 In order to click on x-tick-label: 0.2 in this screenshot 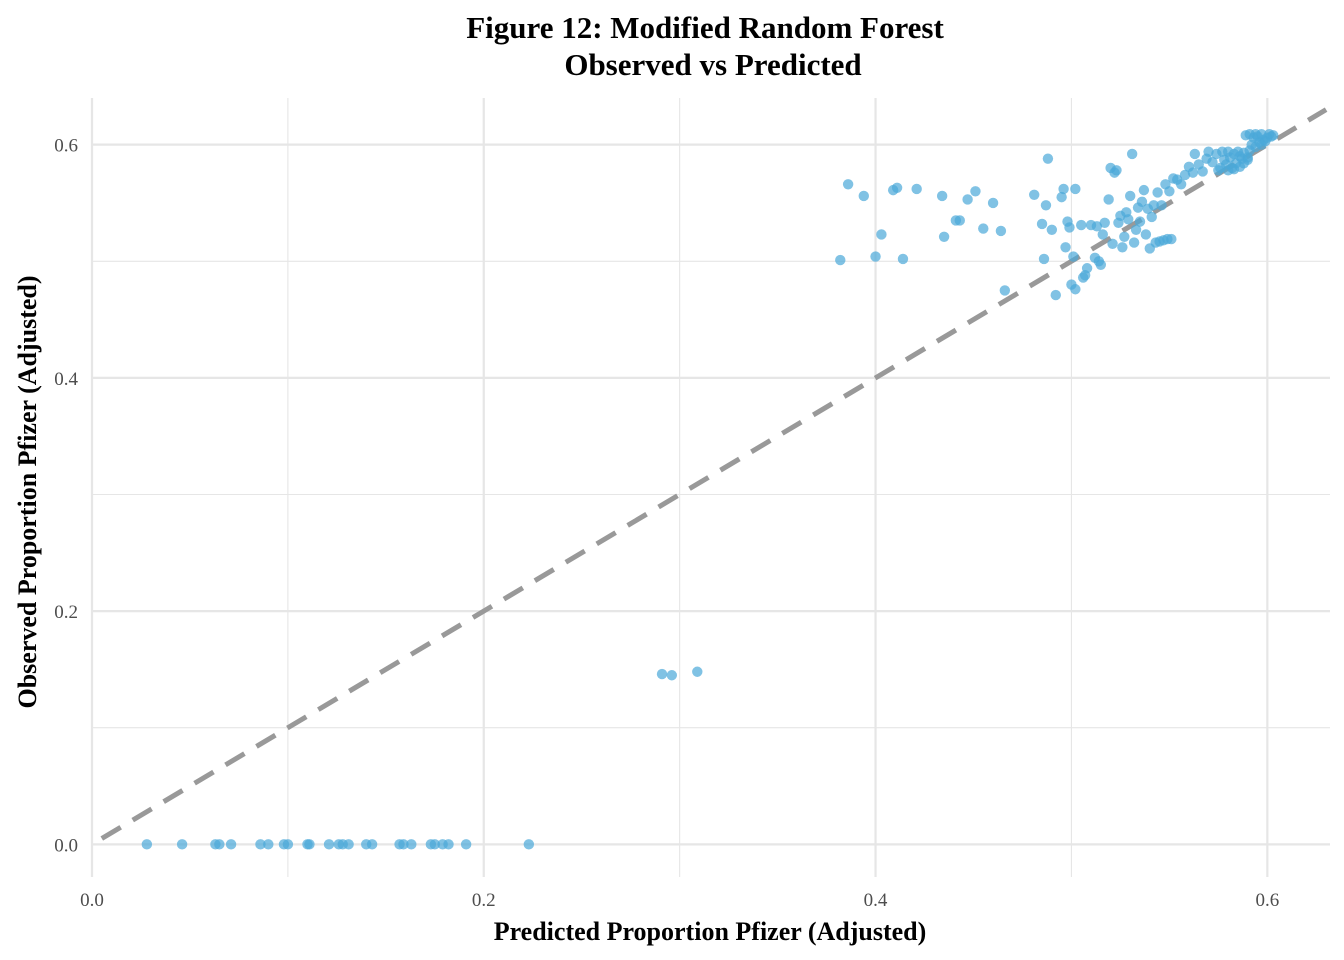, I will do `click(484, 900)`.